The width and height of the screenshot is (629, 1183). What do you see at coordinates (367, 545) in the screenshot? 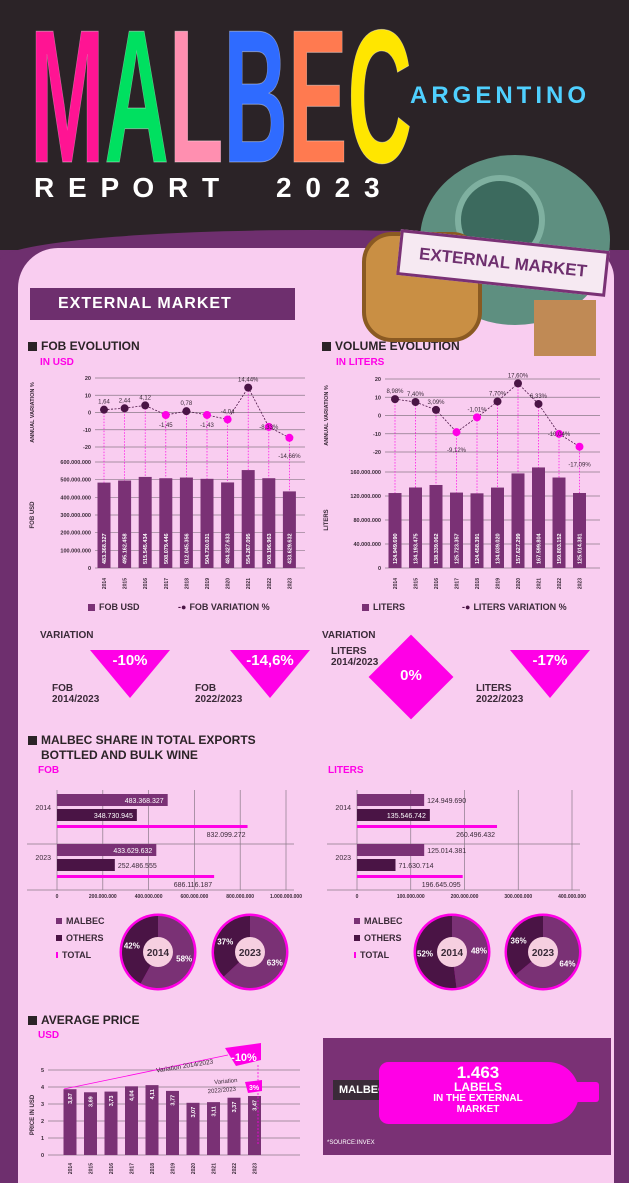
I see `y-tick-label: 40.000.000` at bounding box center [367, 545].